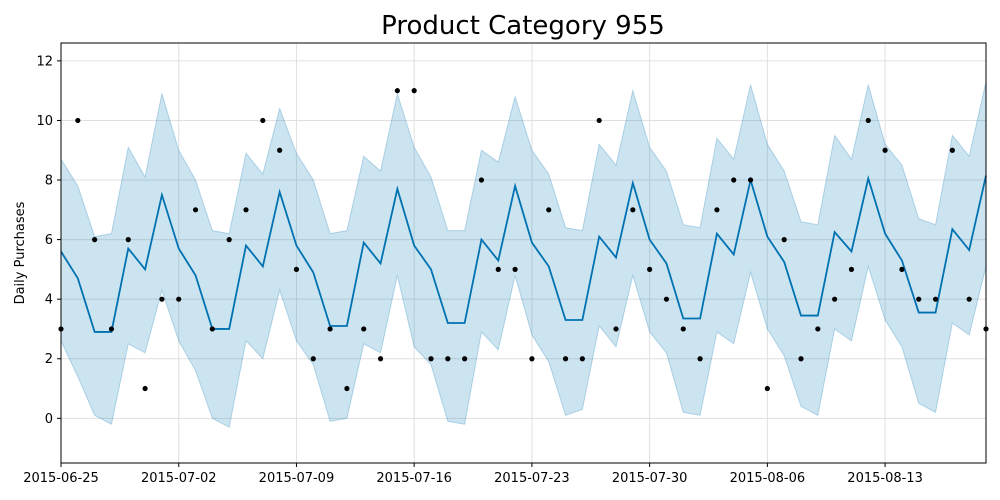  I want to click on y-tick-label: 2, so click(49, 359).